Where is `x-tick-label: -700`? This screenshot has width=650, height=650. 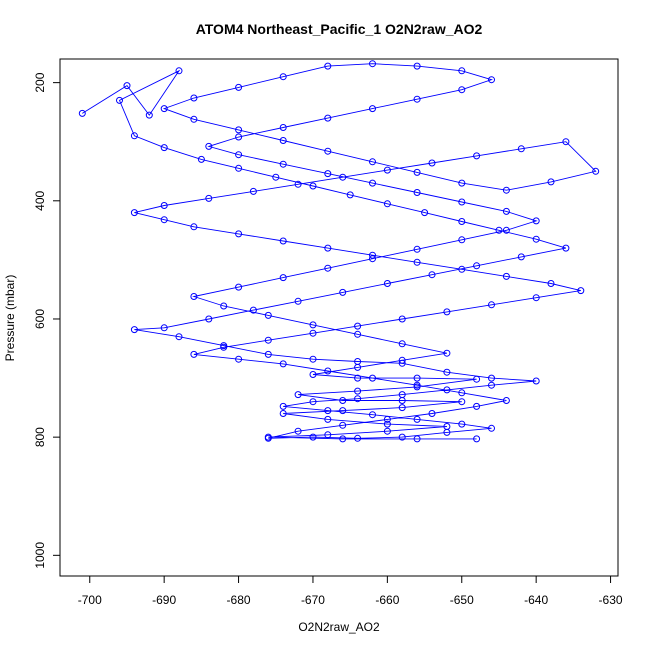 x-tick-label: -700 is located at coordinates (90, 600).